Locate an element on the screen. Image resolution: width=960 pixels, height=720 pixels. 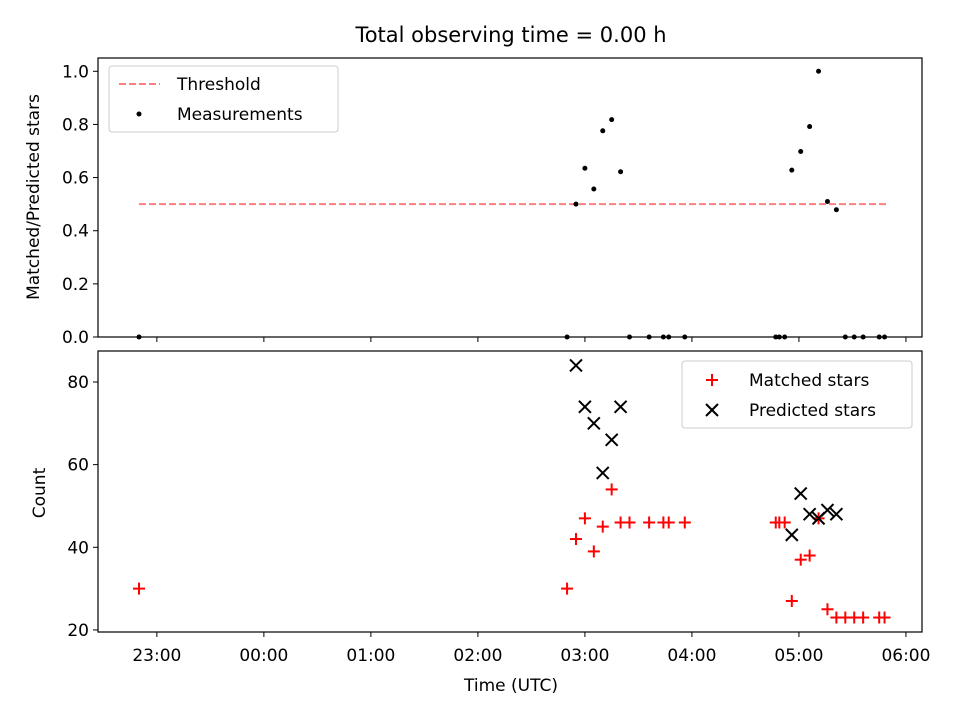
predicted-legend-label: Predicted stars is located at coordinates (812, 411).